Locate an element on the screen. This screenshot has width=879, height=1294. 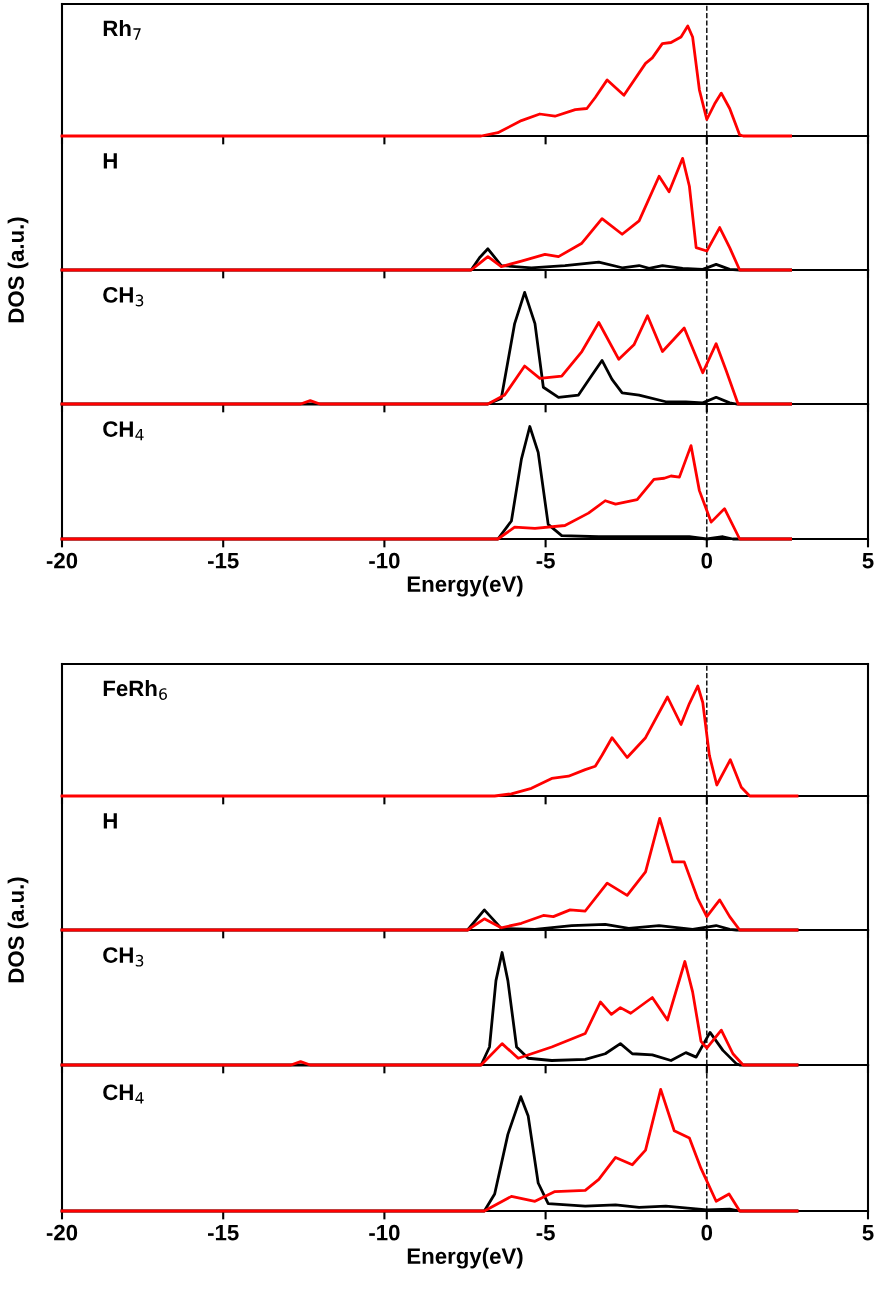
chart-title: Rh$_{7}$ is located at coordinates (122, 29).